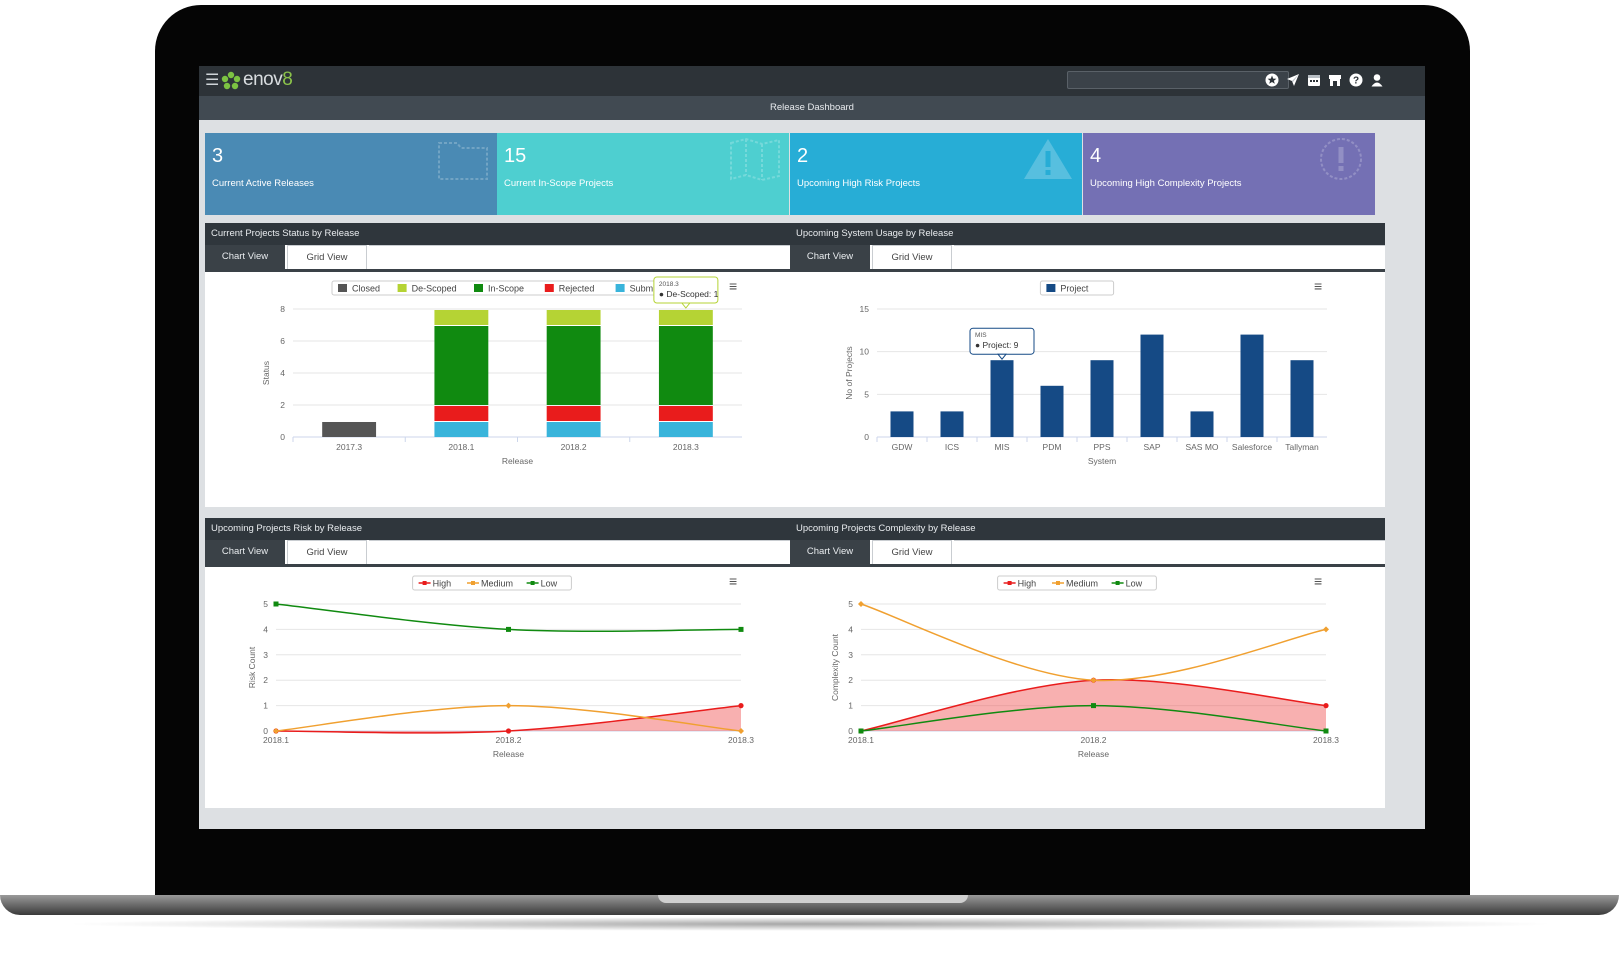 The height and width of the screenshot is (963, 1619). Describe the element at coordinates (813, 899) in the screenshot. I see `laptop-notch` at that location.